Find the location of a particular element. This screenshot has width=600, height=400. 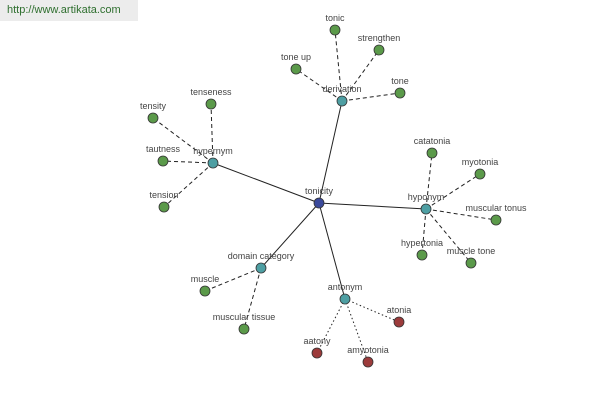

relation-node-label: domain category is located at coordinates (261, 256).